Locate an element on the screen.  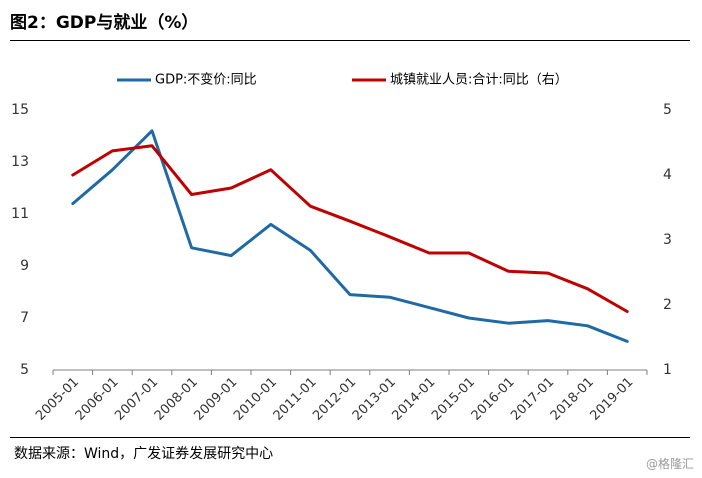
left-y-tick-label: 15 is located at coordinates (20, 110).